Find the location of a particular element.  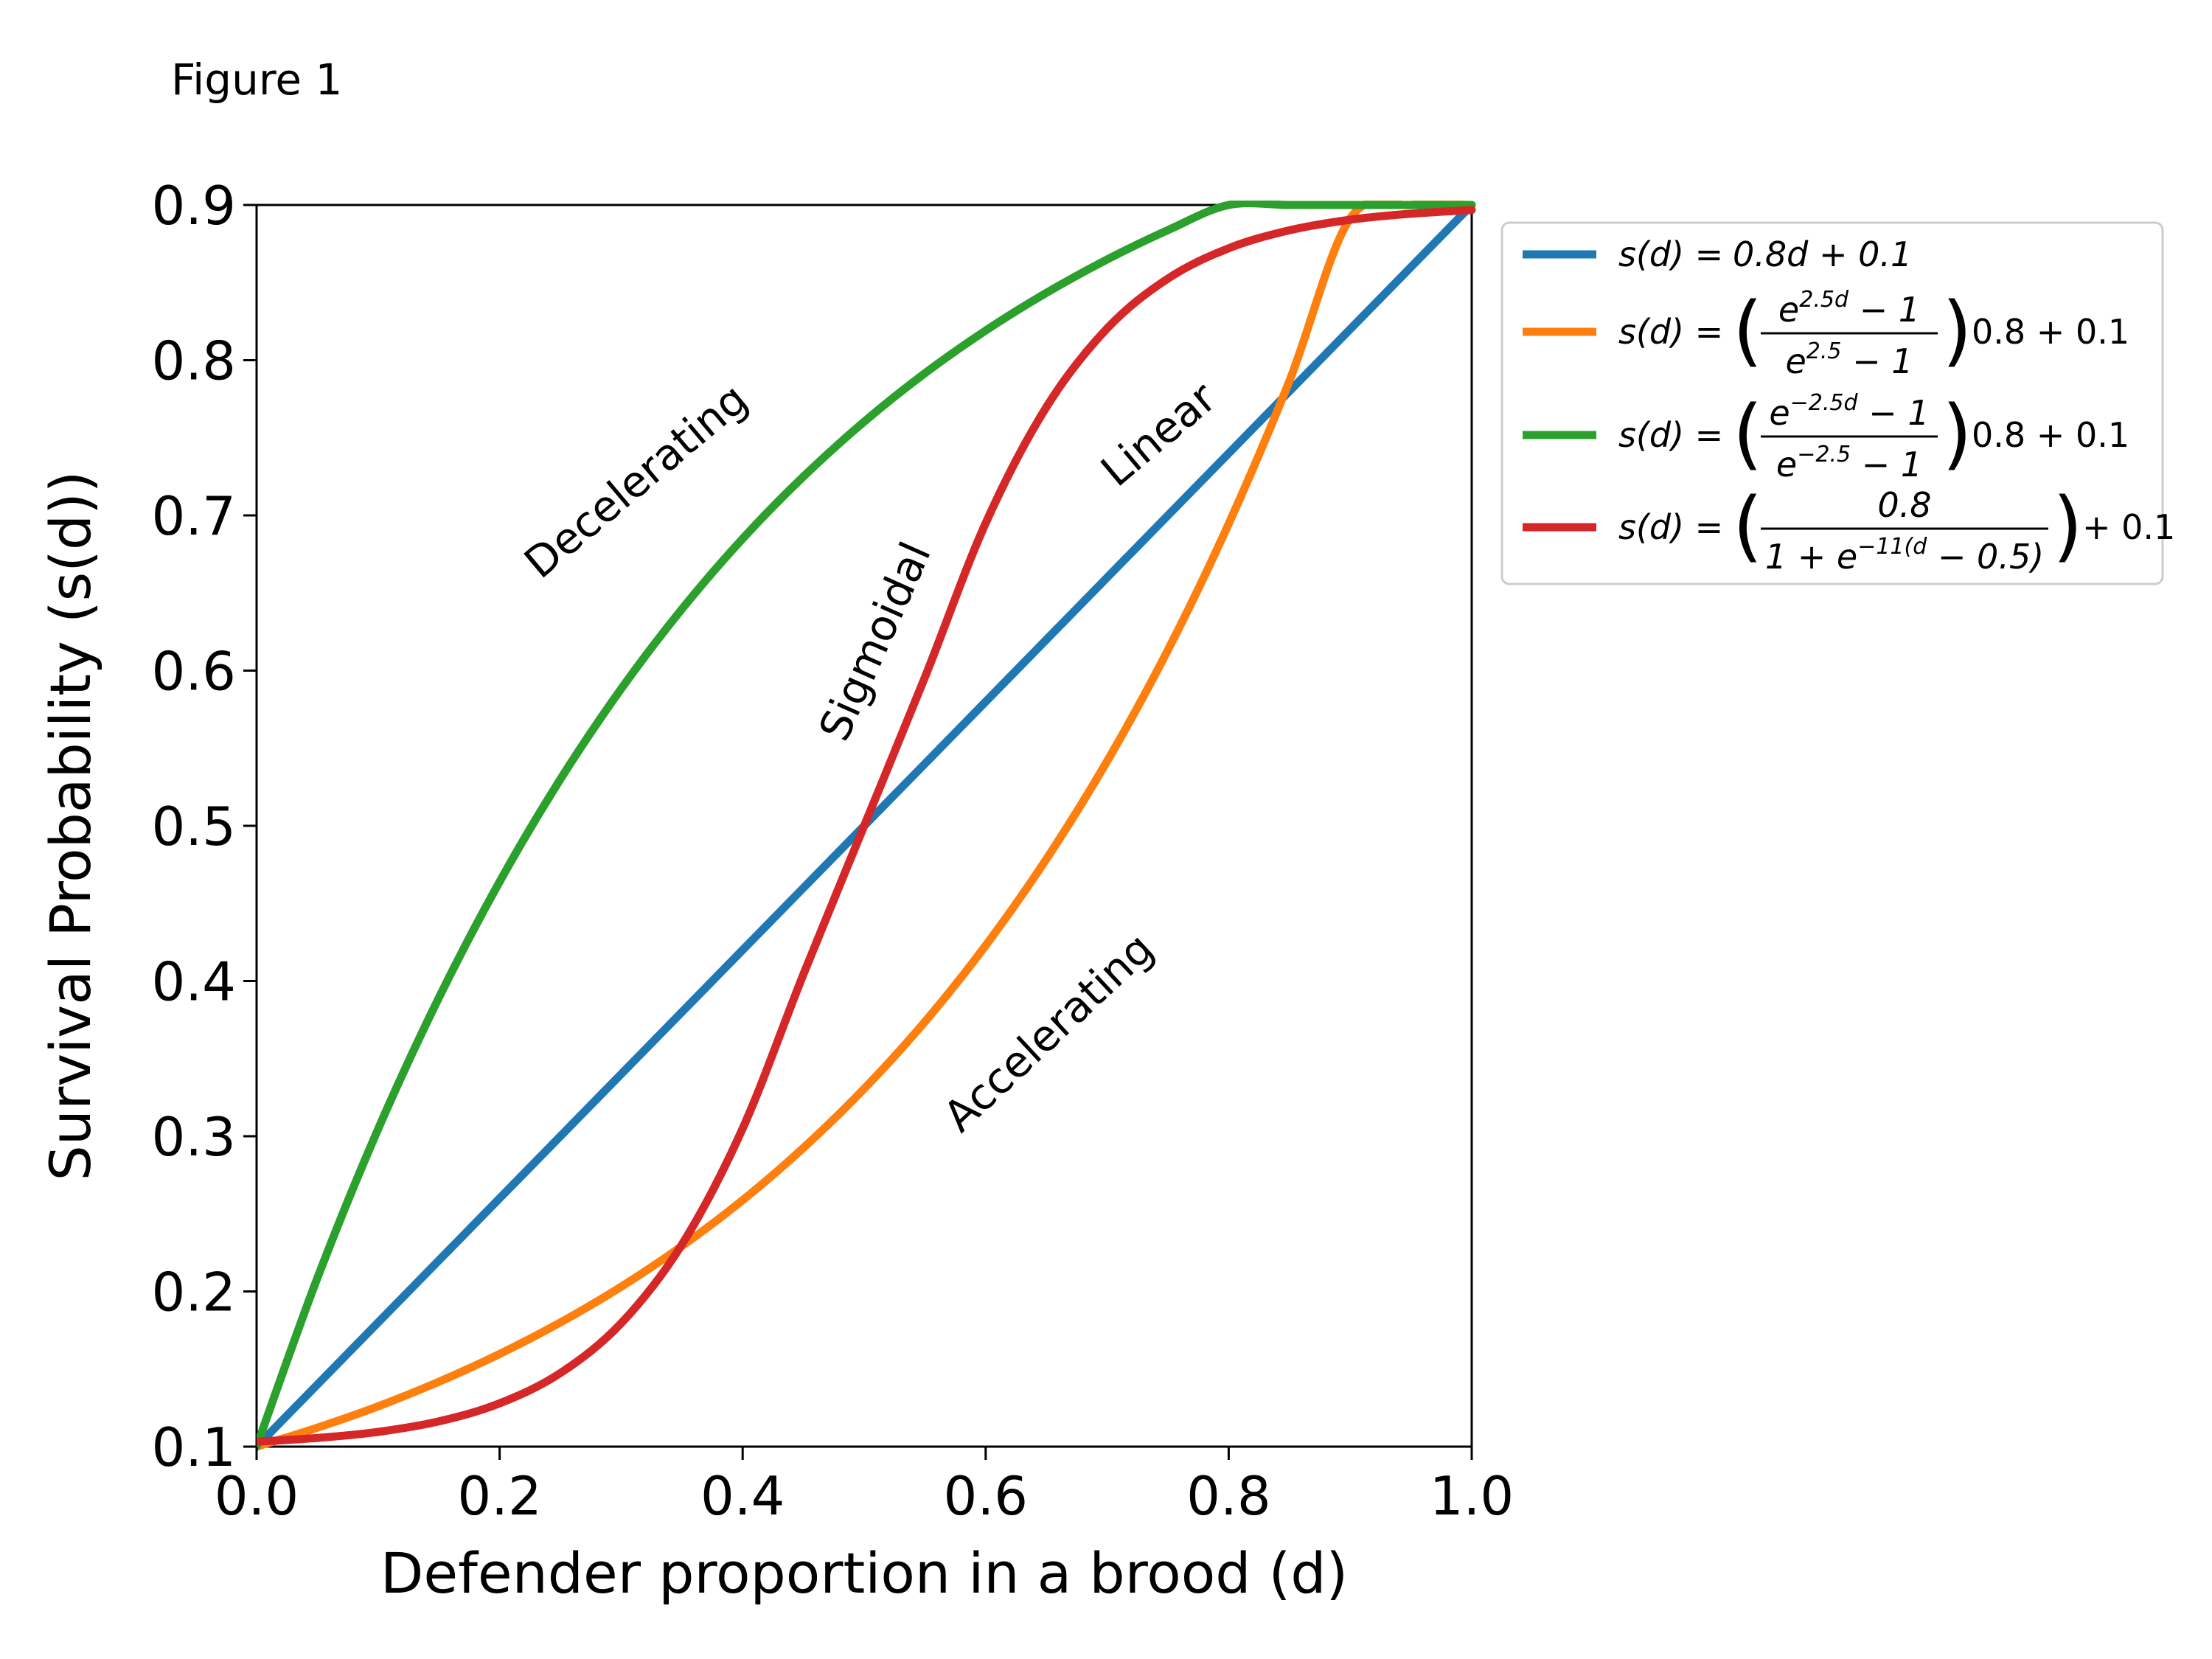

legend-entry-linear: s(d) = 0.8d + 0.1 is located at coordinates (1717, 254).